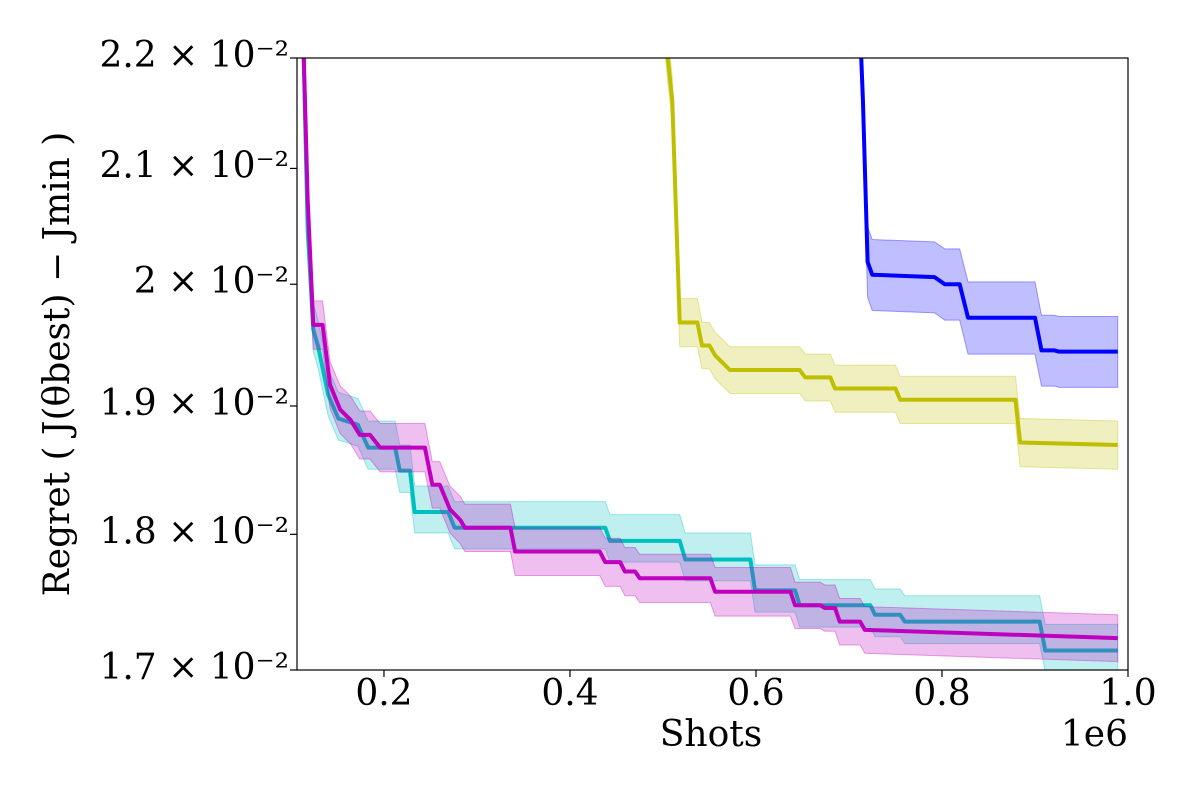  I want to click on x-offset-label: 1e6, so click(1094, 734).